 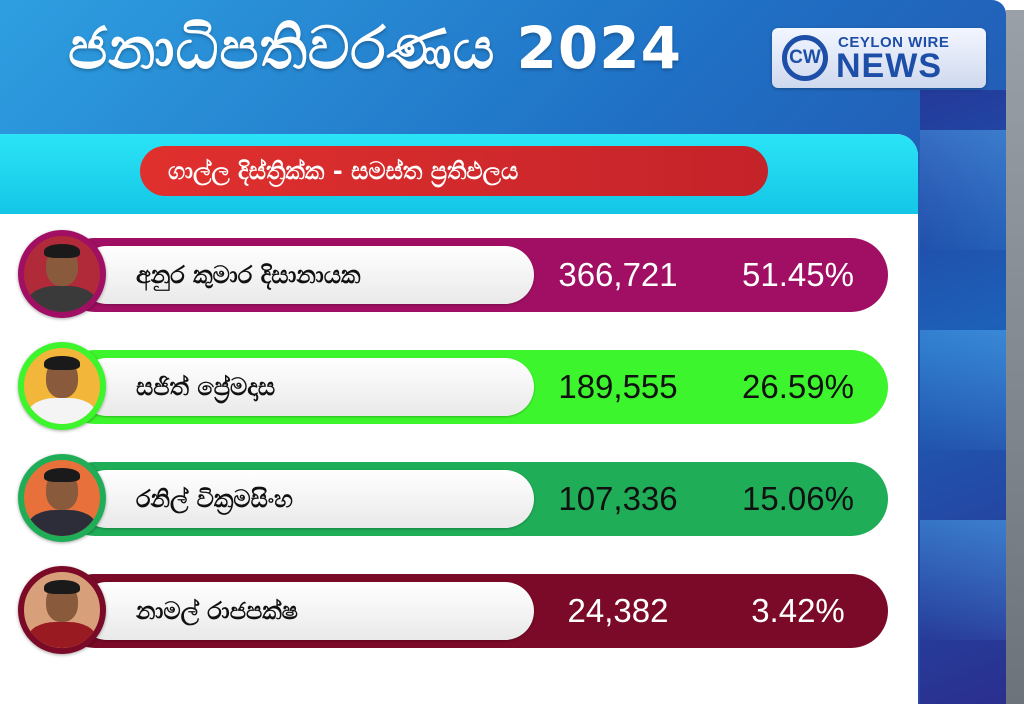 I want to click on logo-bottom-text: NEWS, so click(x=889, y=66).